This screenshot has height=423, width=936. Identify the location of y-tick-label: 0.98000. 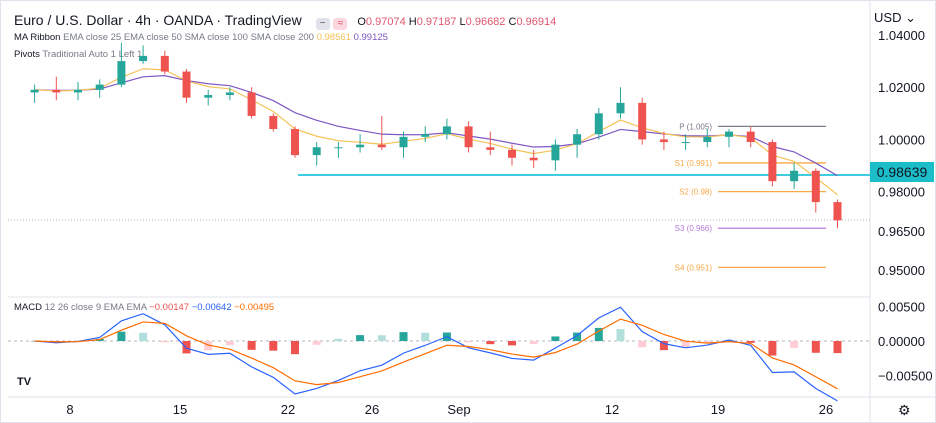
(901, 192).